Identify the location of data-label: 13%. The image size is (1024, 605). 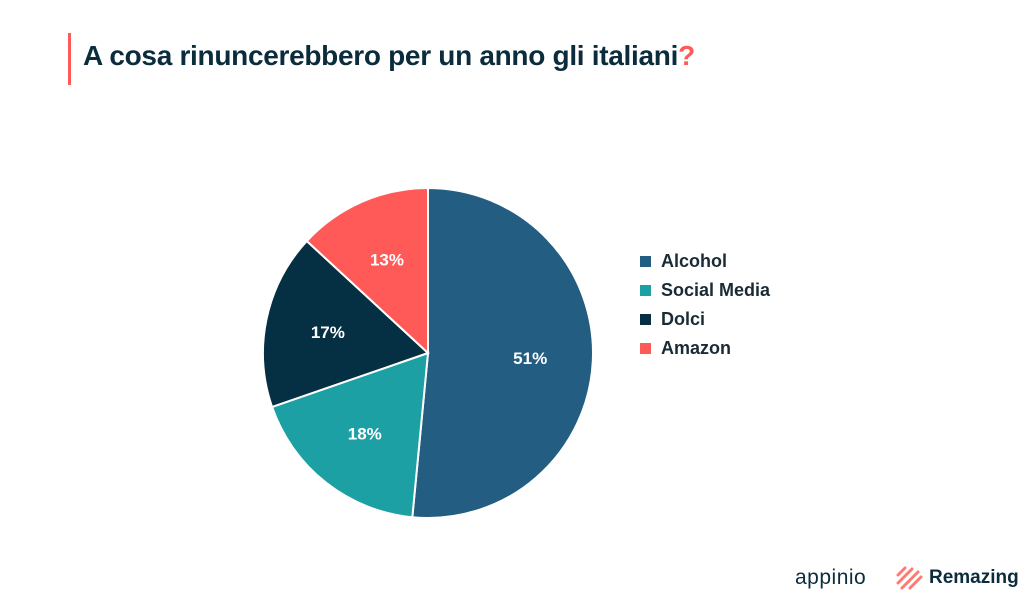
(387, 259).